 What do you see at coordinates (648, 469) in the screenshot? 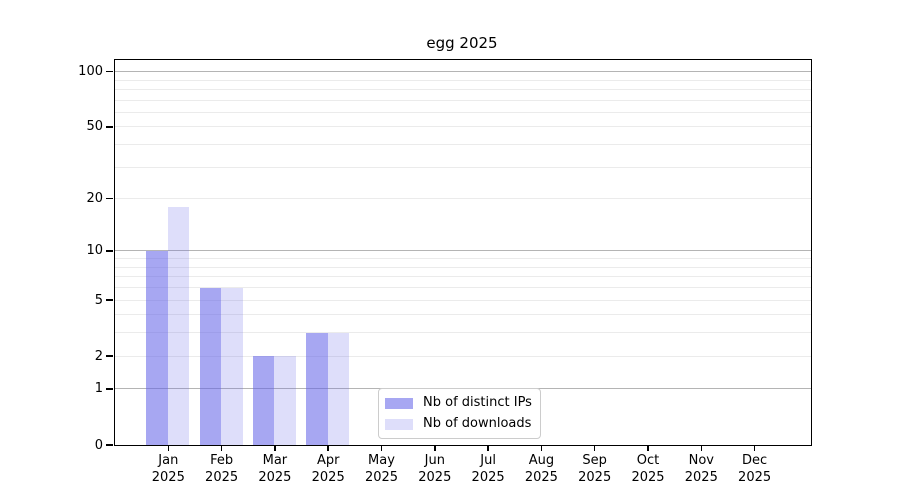
I see `x-tick-label: Oct 2025` at bounding box center [648, 469].